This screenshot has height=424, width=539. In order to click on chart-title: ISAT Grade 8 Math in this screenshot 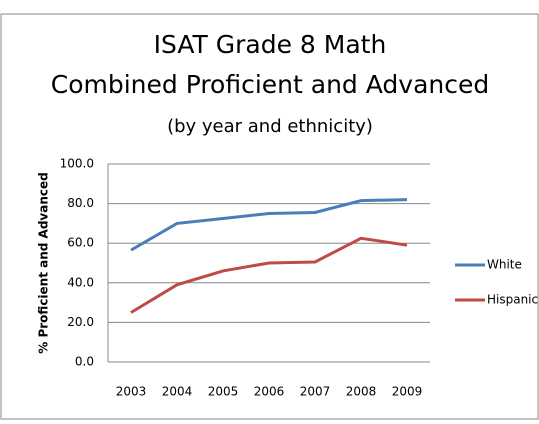, I will do `click(270, 44)`.